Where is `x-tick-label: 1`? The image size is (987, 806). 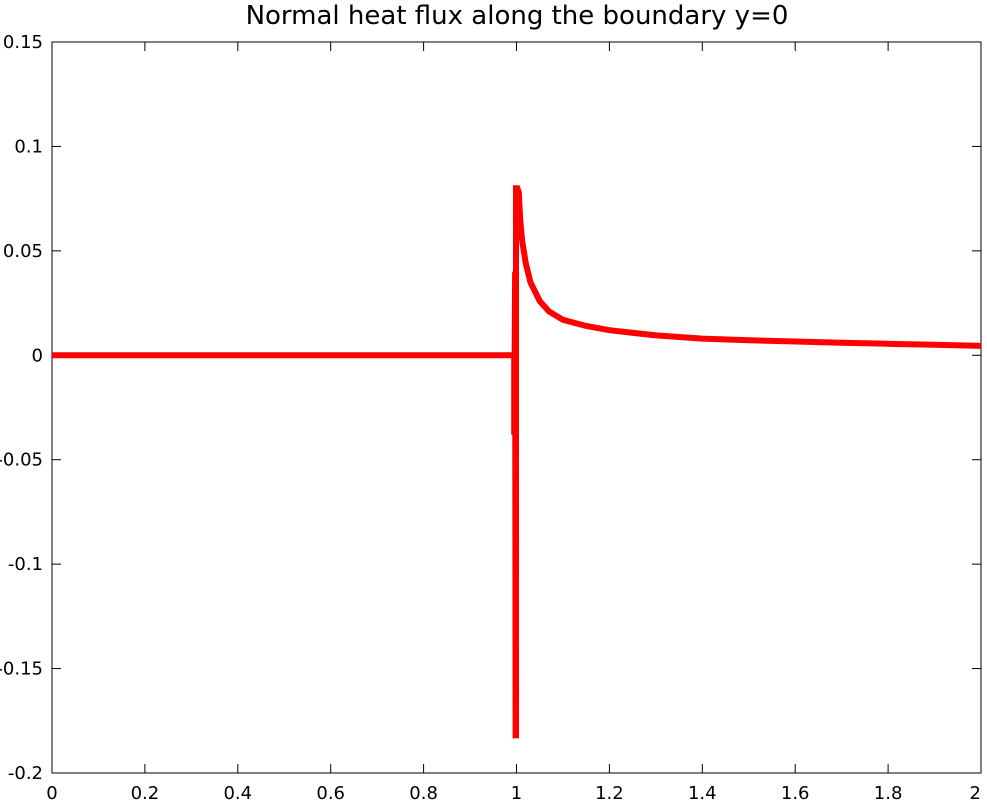
x-tick-label: 1 is located at coordinates (516, 793).